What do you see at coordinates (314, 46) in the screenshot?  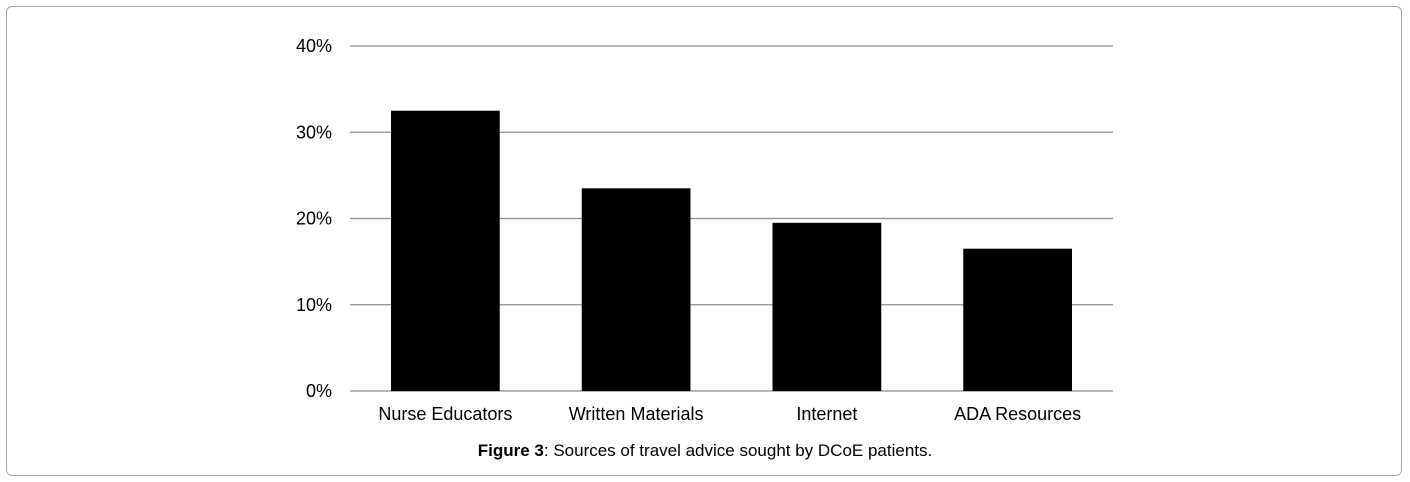 I see `y-tick-label: 40%` at bounding box center [314, 46].